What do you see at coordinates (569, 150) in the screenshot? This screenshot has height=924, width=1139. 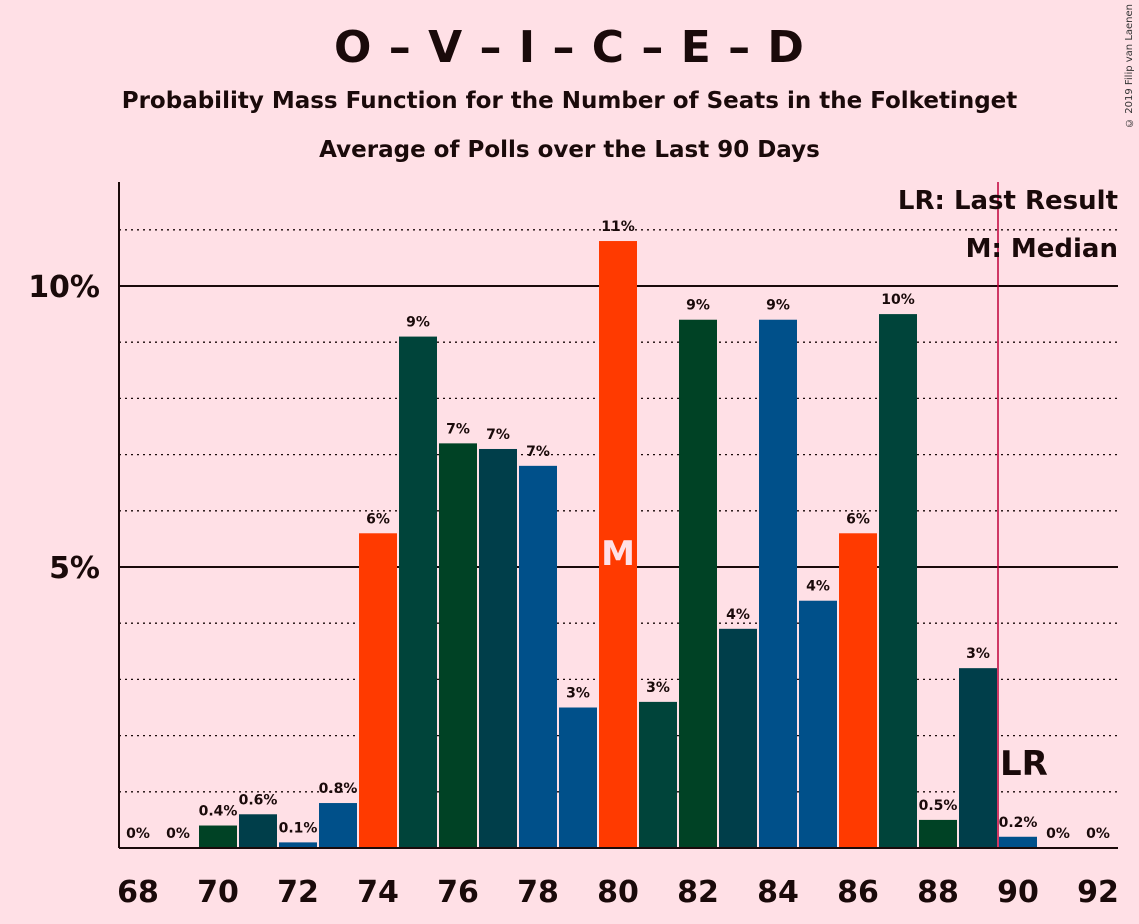 I see `chart-subtitle-2: Average of Polls over the Last 90 Days` at bounding box center [569, 150].